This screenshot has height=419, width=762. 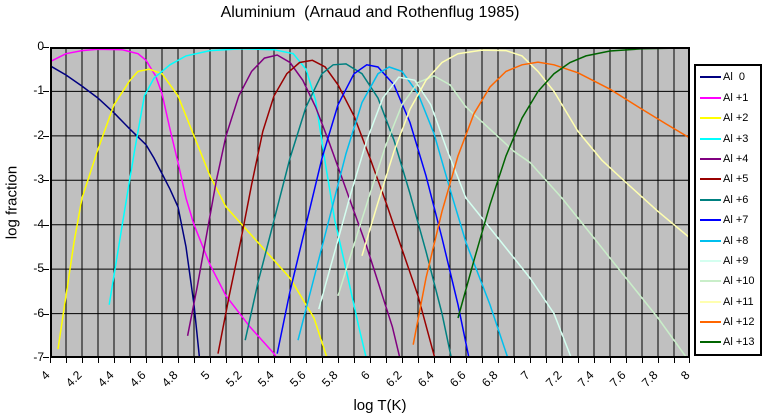 What do you see at coordinates (38, 223) in the screenshot?
I see `y-tick-label: -4` at bounding box center [38, 223].